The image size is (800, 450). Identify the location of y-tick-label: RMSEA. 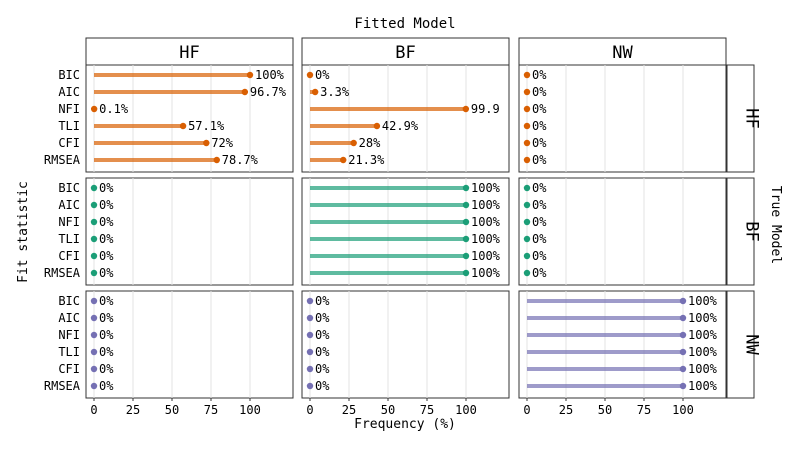
(62, 386).